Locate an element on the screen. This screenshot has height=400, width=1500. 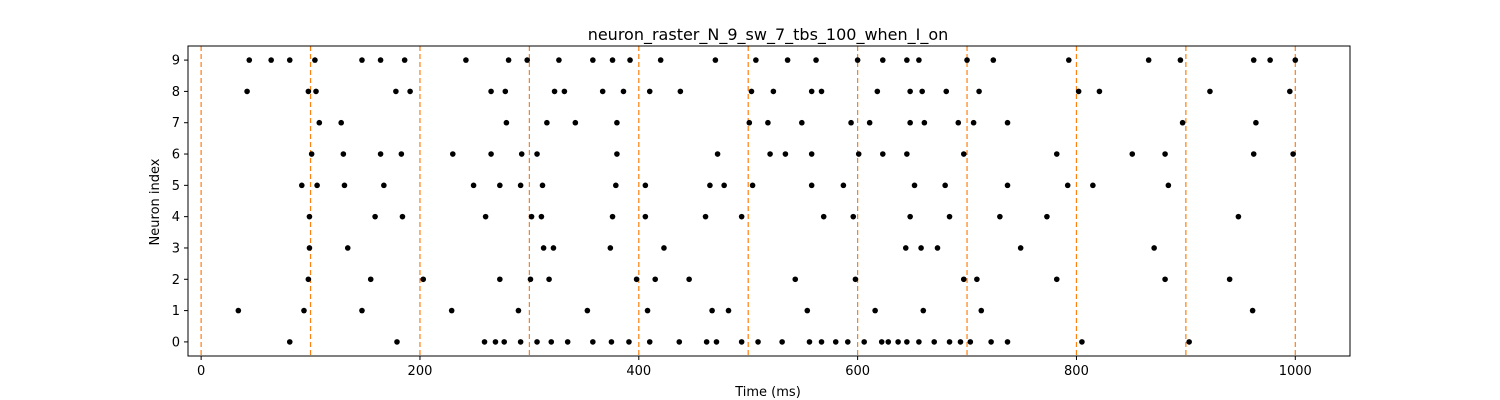
x-axis-label: Time (ms) is located at coordinates (767, 392).